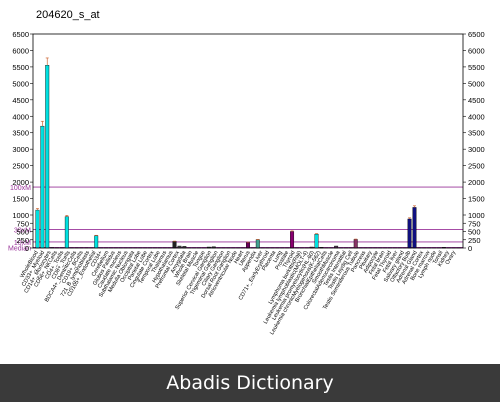 This screenshot has height=402, width=500. I want to click on y-tick-label-left: 750, so click(22, 223).